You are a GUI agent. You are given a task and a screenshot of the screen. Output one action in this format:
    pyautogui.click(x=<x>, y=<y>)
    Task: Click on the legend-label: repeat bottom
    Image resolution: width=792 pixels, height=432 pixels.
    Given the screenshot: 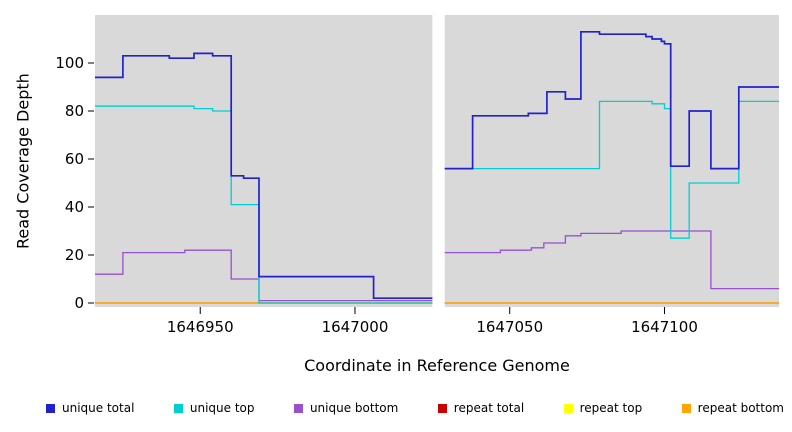 What is the action you would take?
    pyautogui.click(x=740, y=408)
    